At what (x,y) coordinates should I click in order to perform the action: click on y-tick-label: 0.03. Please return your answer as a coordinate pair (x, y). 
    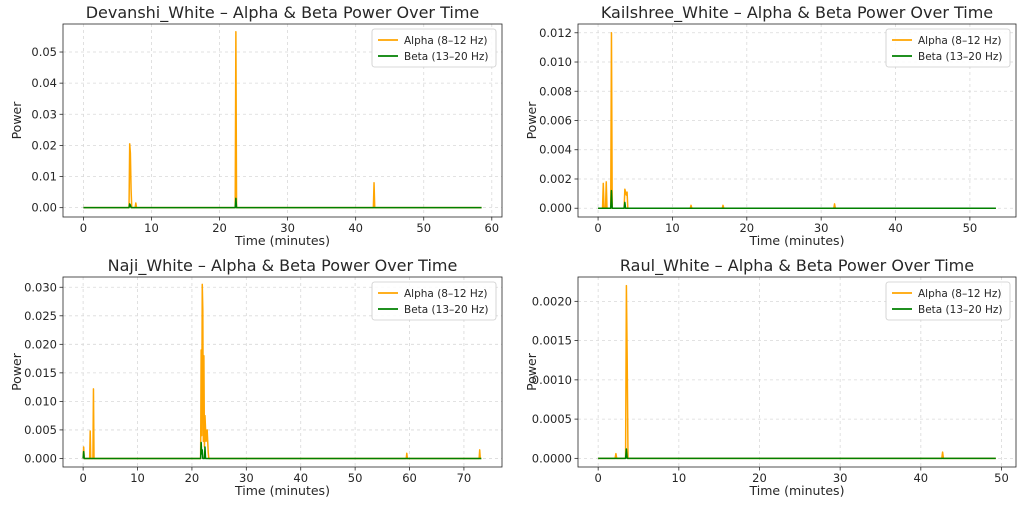
    Looking at the image, I should click on (44, 114).